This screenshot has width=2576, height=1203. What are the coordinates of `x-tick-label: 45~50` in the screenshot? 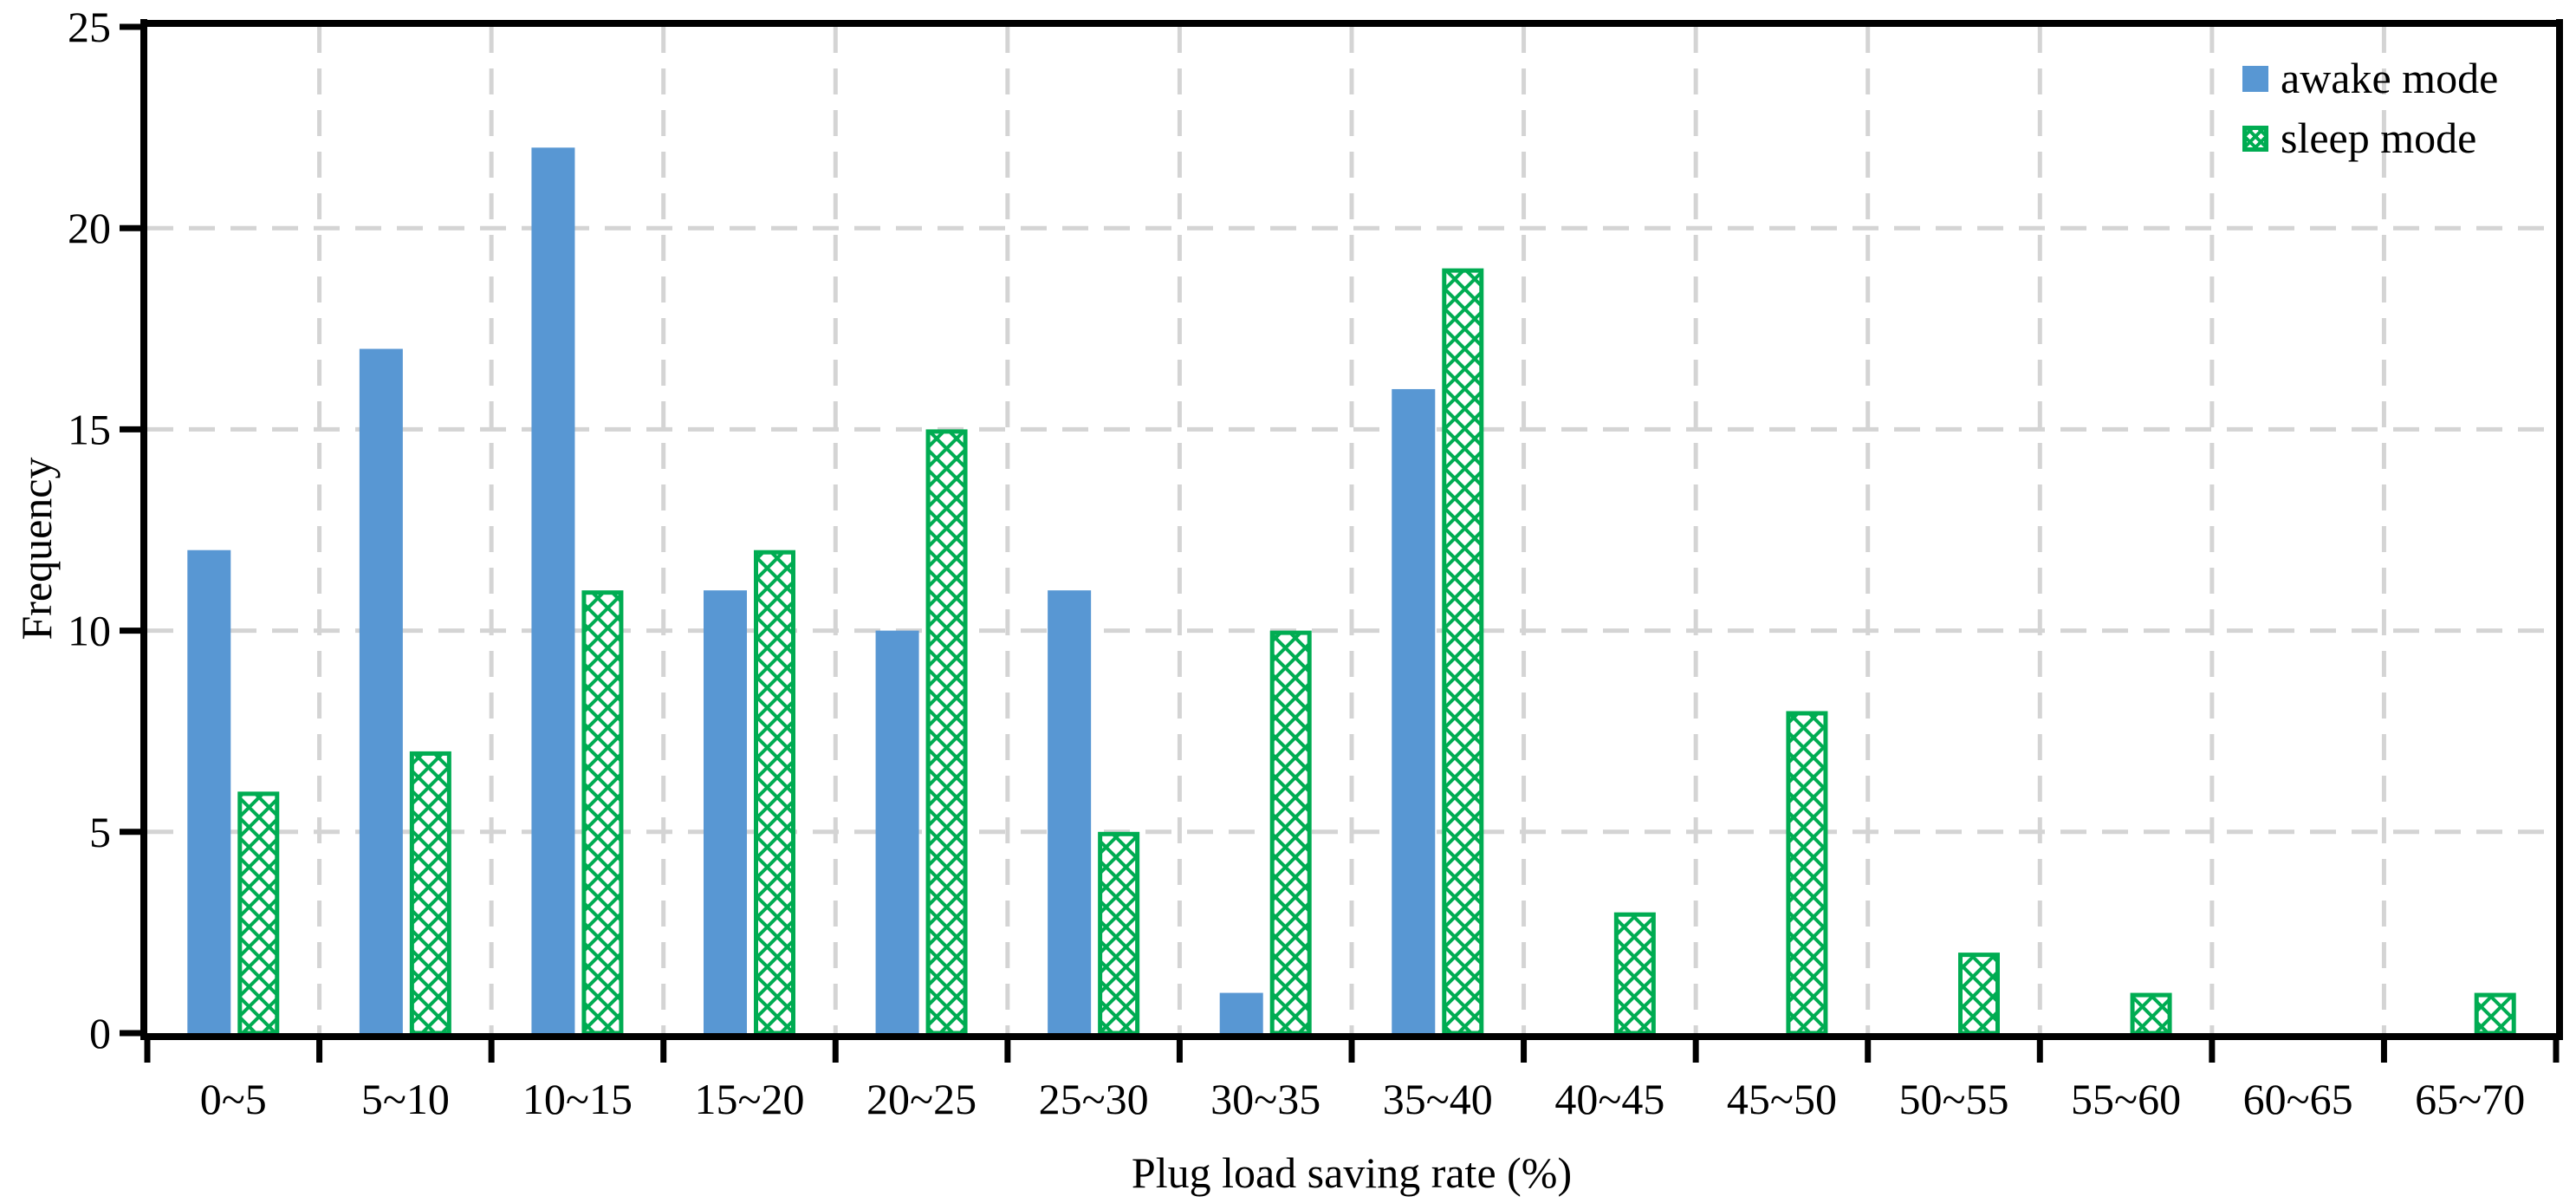 It's located at (1782, 1099).